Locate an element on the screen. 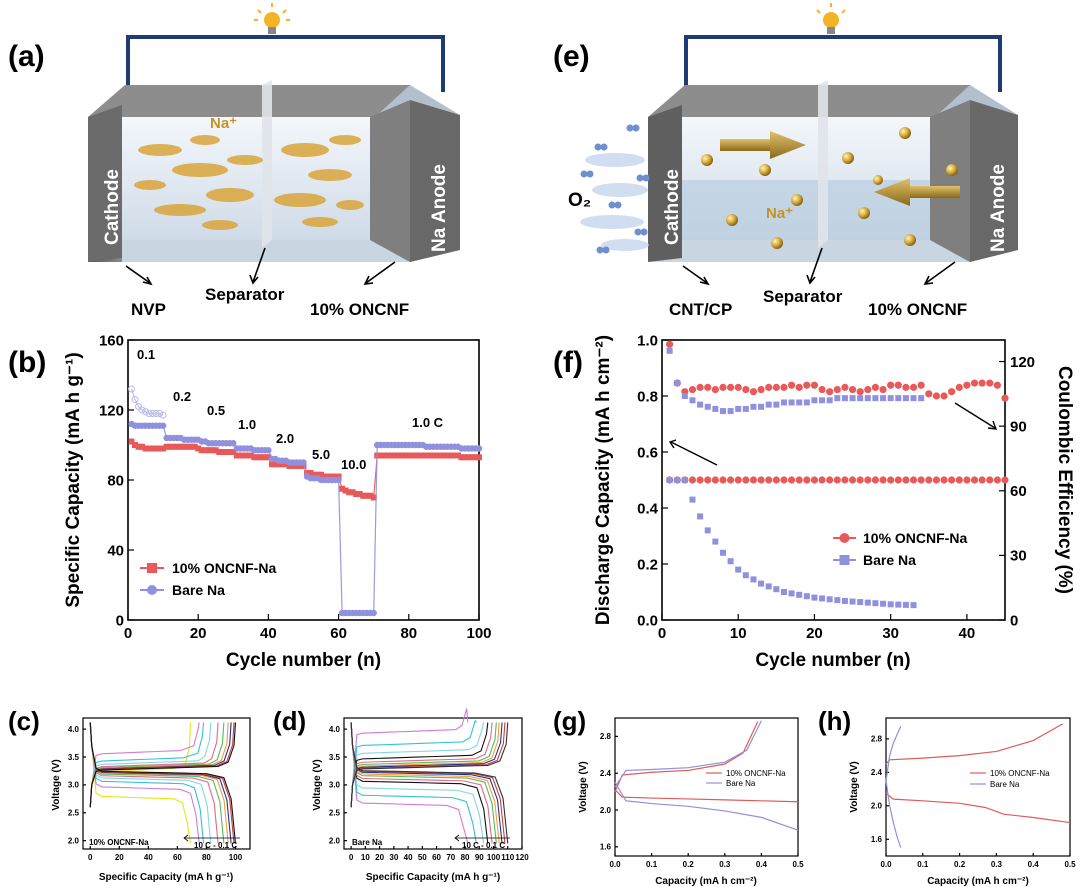 This screenshot has width=1080, height=887. y-tick-label: 2.0 is located at coordinates (335, 840).